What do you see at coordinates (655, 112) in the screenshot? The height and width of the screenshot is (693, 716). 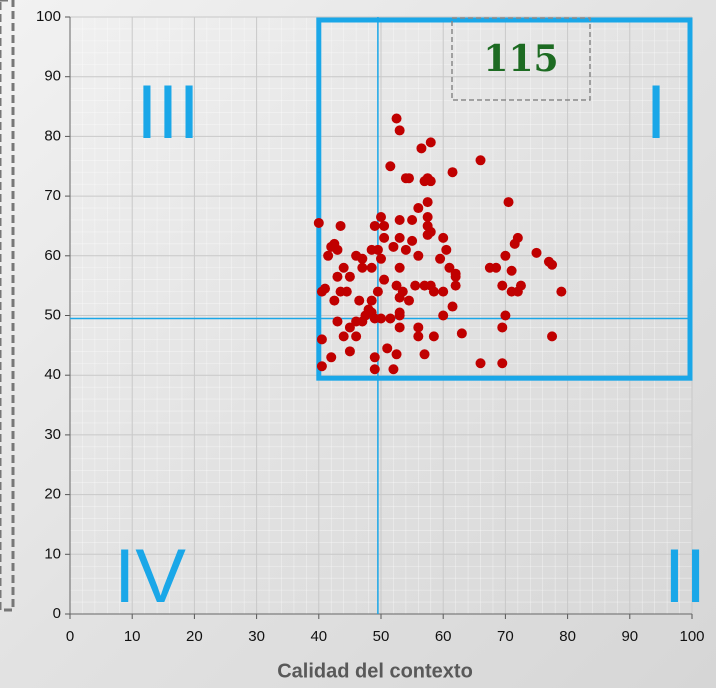 I see `quadrant-label: I` at bounding box center [655, 112].